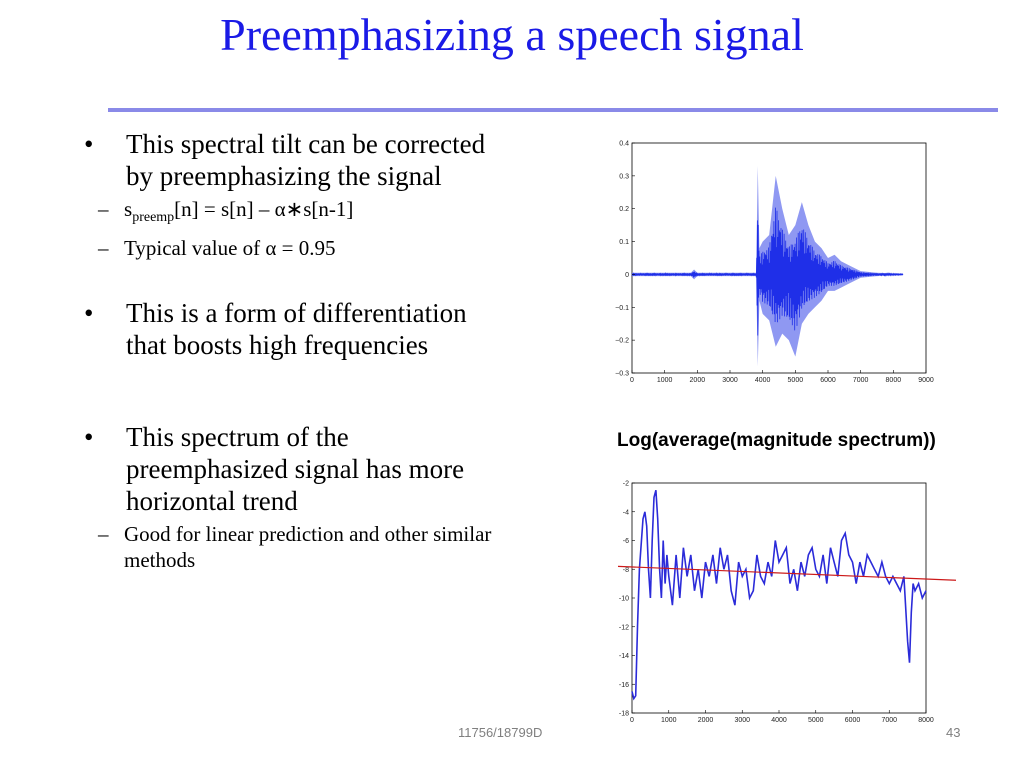  Describe the element at coordinates (624, 685) in the screenshot. I see `y-tick-label: -16` at that location.